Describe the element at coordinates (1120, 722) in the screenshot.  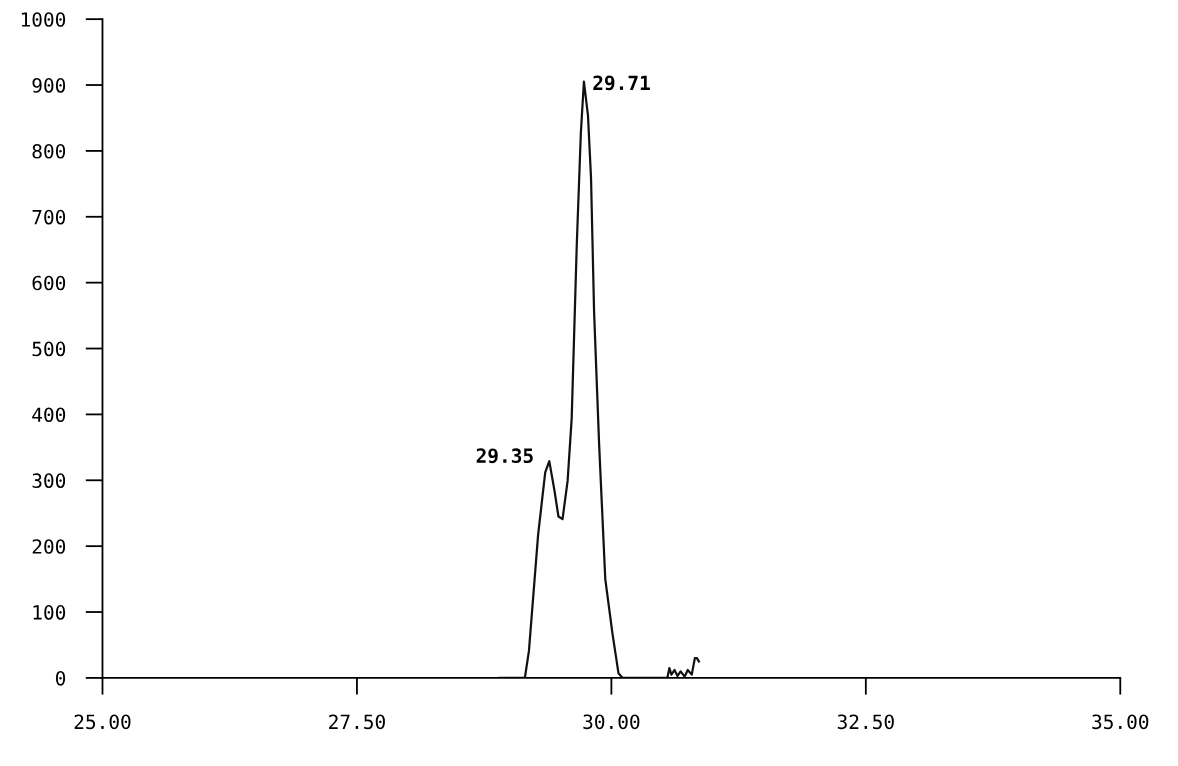
I see `x-tick-label: 35.00` at that location.